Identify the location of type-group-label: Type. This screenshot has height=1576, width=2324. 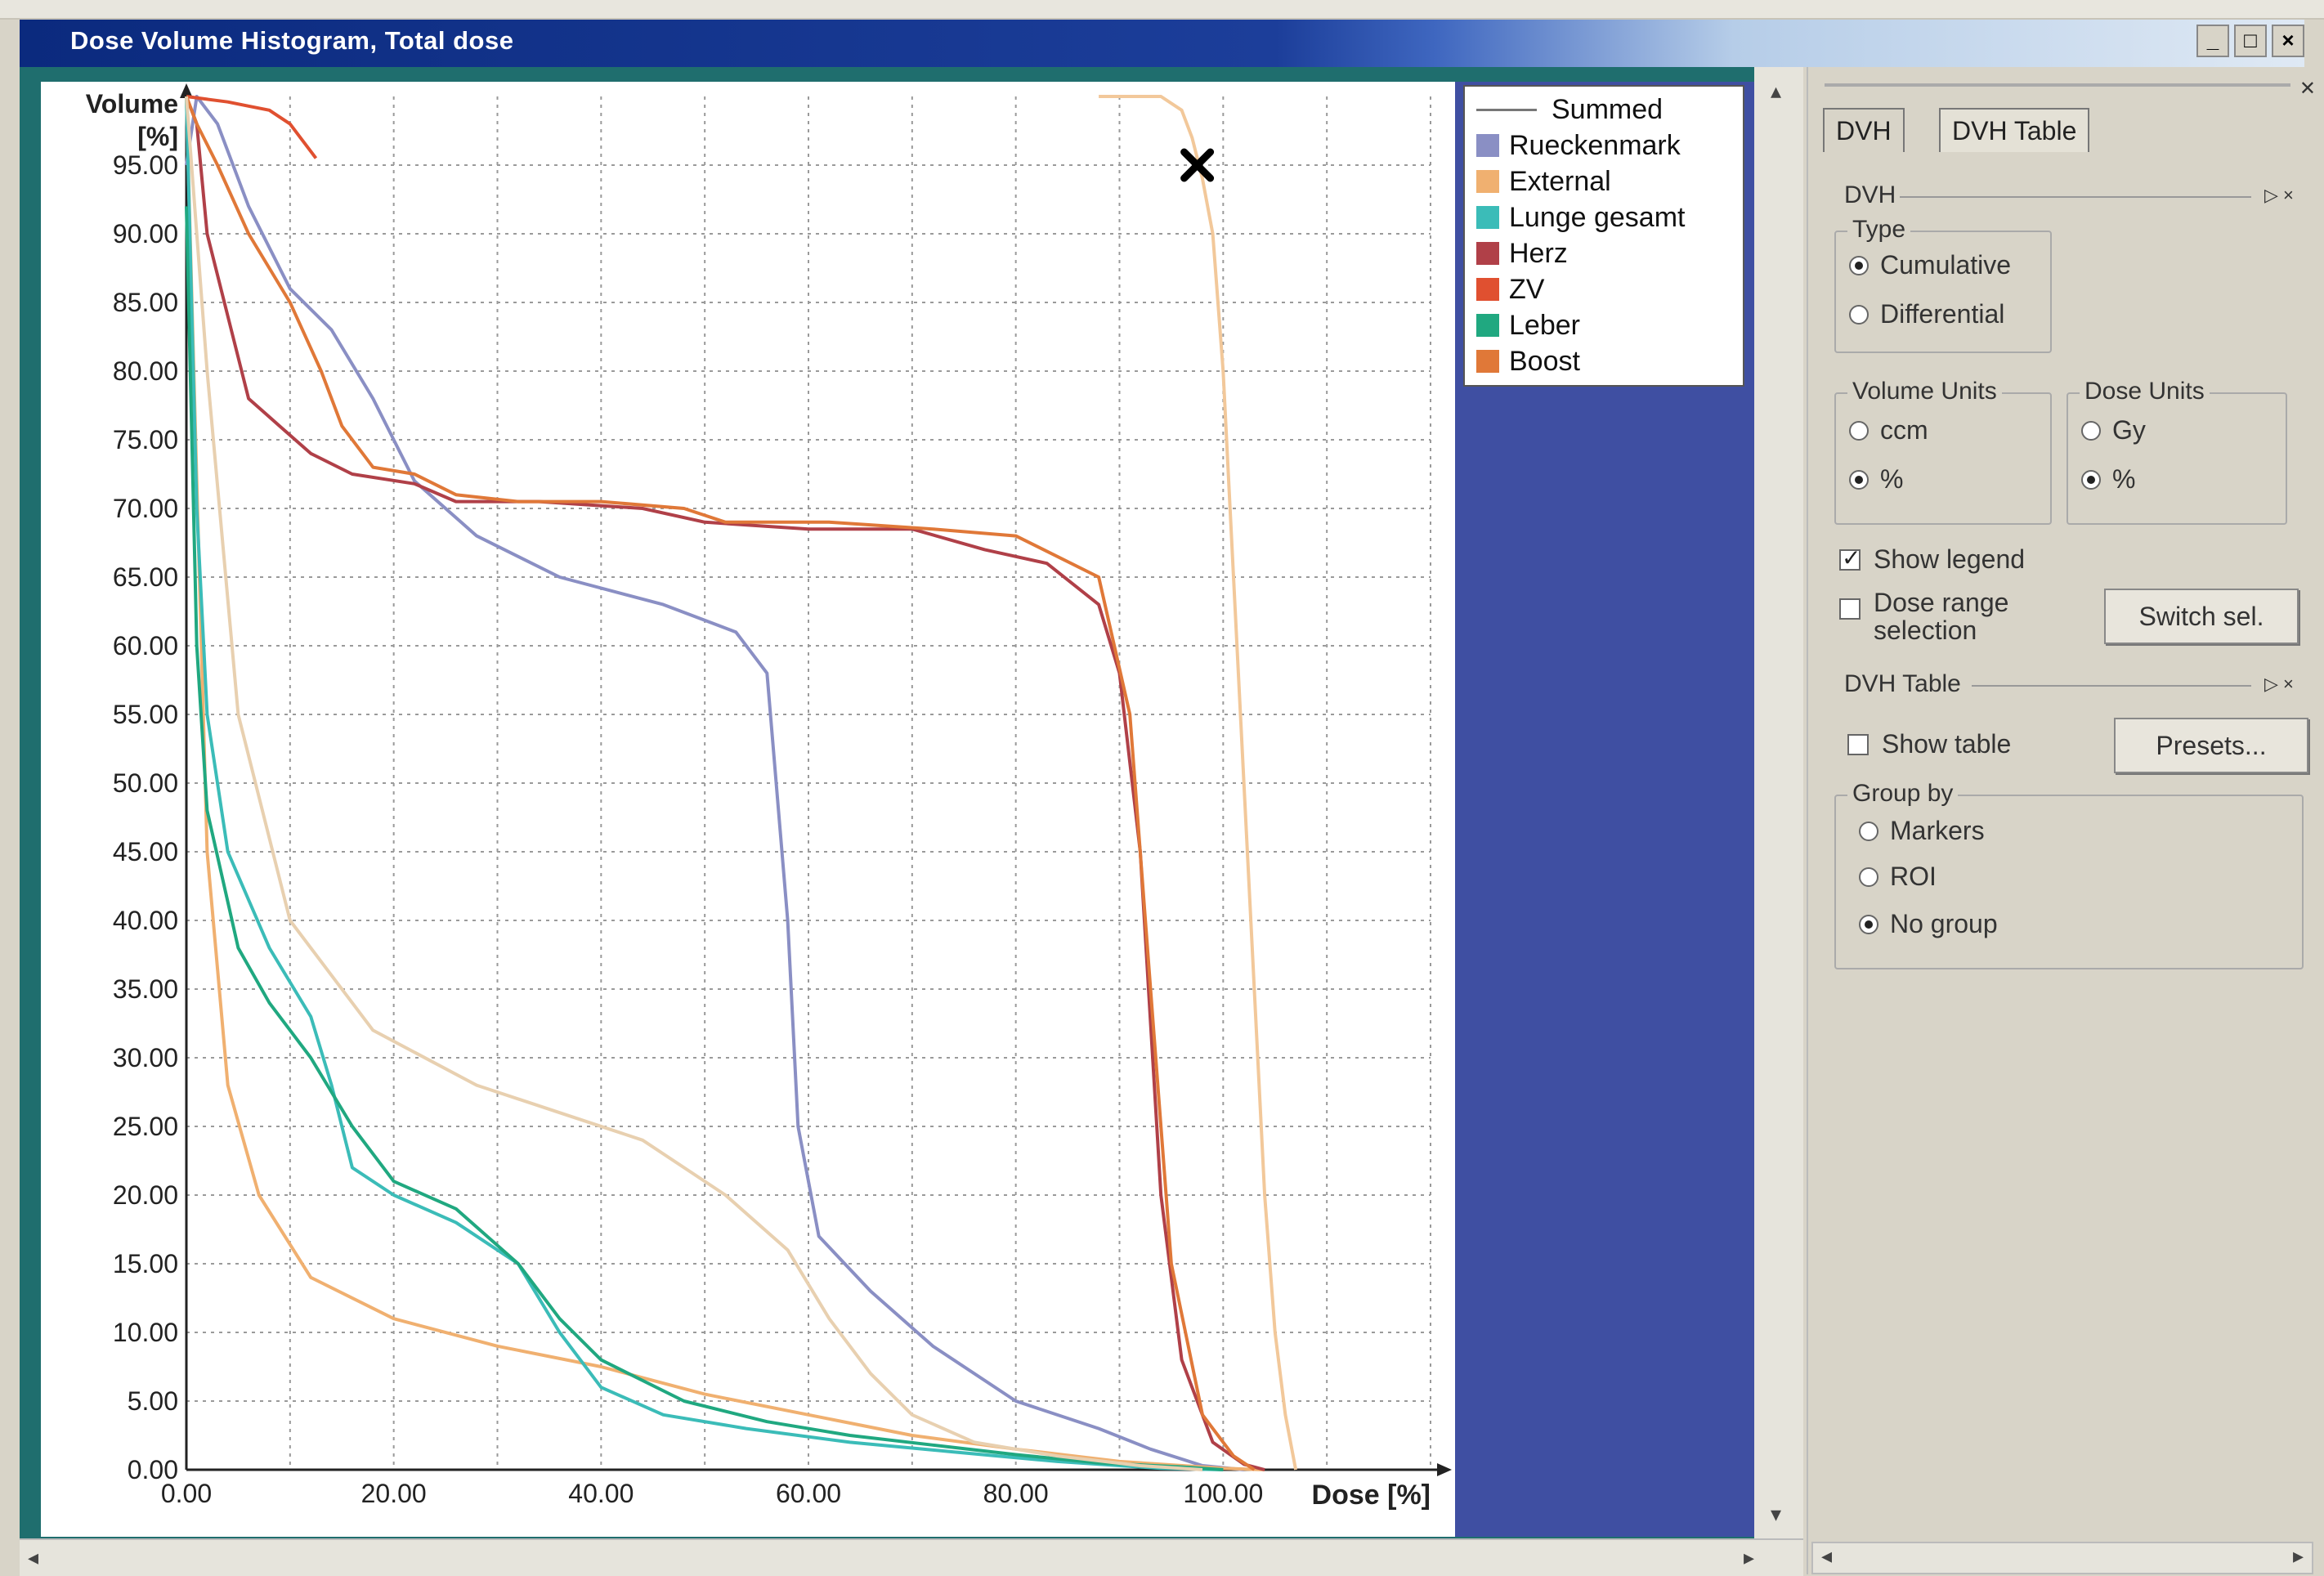
(1879, 230).